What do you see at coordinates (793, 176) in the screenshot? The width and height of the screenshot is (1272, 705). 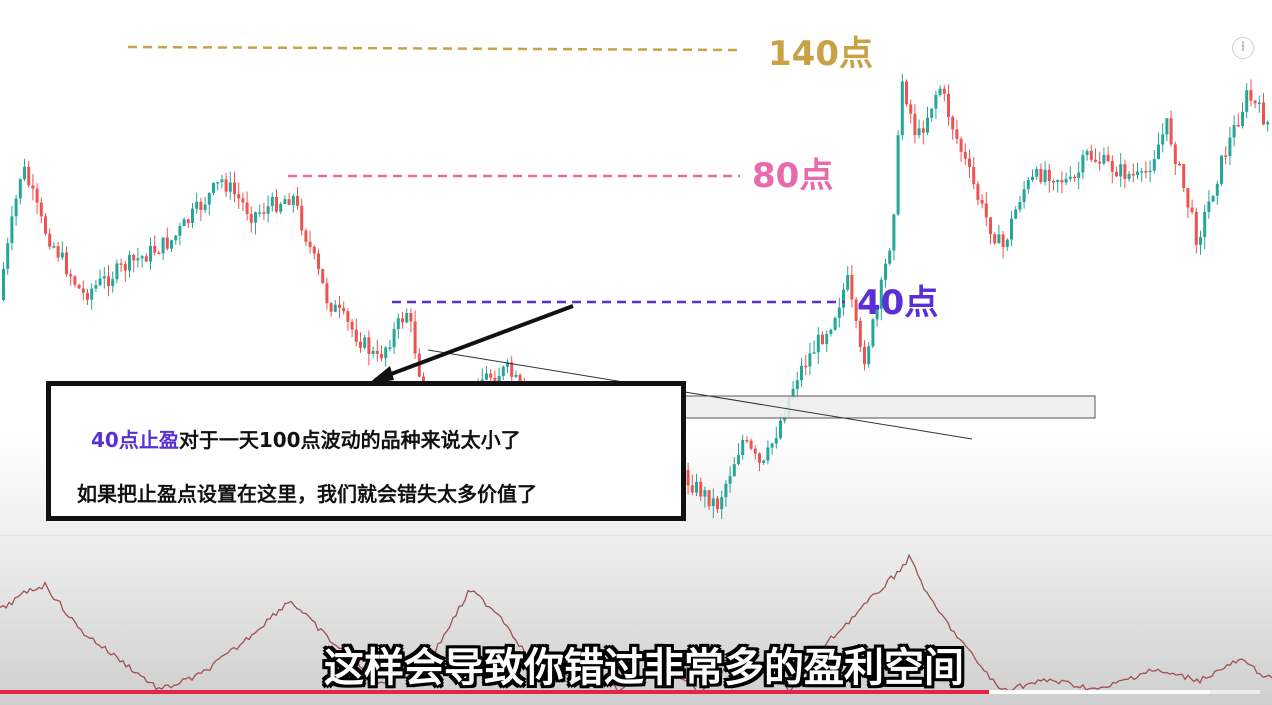 I see `level-80-label: 80点` at bounding box center [793, 176].